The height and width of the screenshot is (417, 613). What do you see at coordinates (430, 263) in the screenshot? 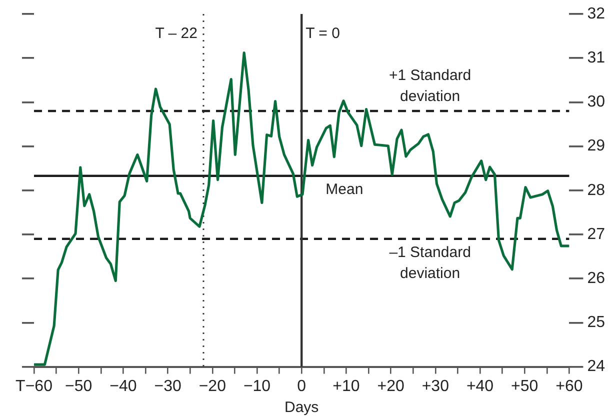
I see `ref-line-label: –1 Standard deviation` at bounding box center [430, 263].